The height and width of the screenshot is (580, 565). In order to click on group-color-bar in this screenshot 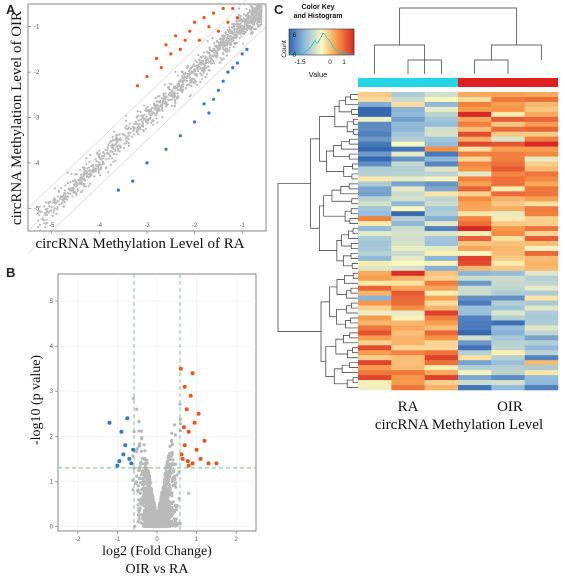, I will do `click(458, 82)`.